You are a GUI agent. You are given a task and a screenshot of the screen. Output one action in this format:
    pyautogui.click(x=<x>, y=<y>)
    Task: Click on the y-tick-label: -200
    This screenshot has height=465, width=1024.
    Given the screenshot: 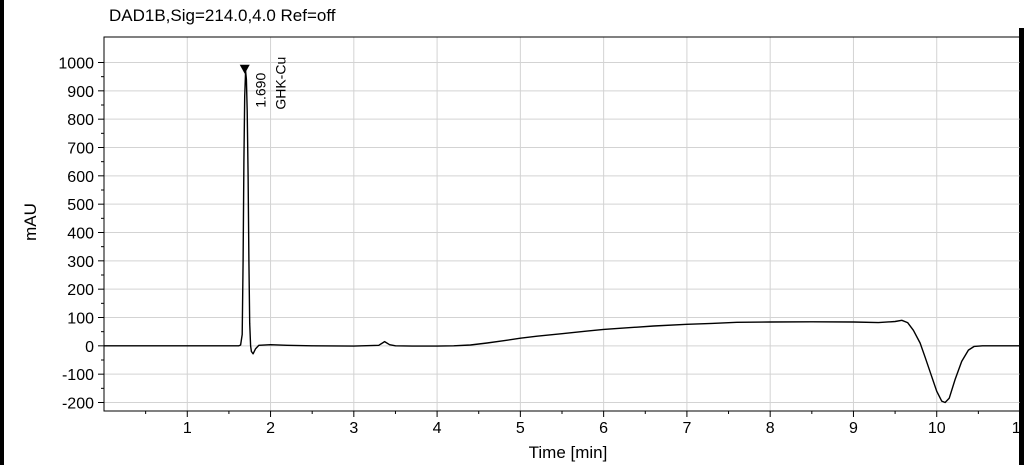 What is the action you would take?
    pyautogui.click(x=78, y=404)
    